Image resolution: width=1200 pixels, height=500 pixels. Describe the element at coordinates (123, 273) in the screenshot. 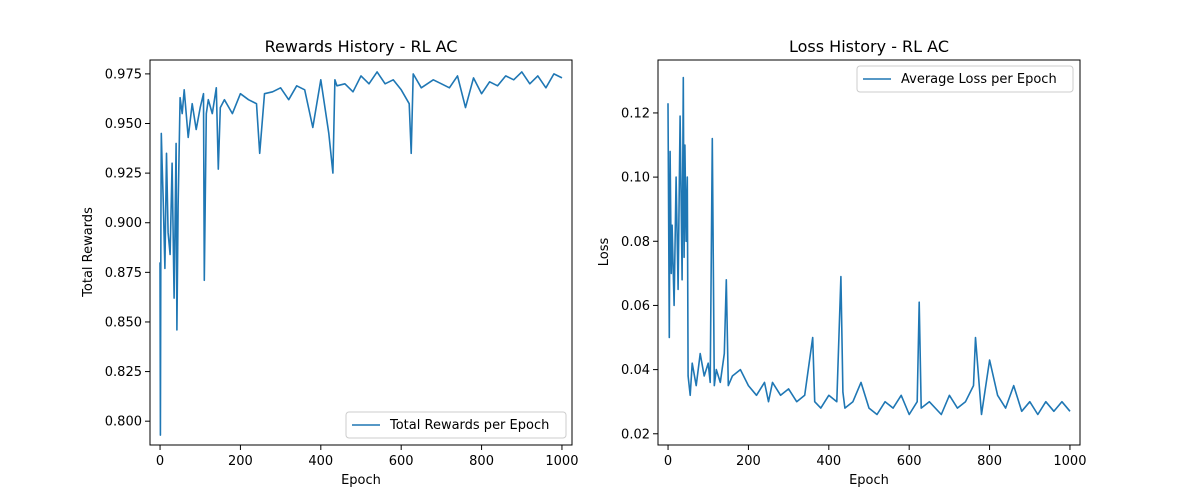

I see `rewards-y-tick-label: 0.875` at that location.